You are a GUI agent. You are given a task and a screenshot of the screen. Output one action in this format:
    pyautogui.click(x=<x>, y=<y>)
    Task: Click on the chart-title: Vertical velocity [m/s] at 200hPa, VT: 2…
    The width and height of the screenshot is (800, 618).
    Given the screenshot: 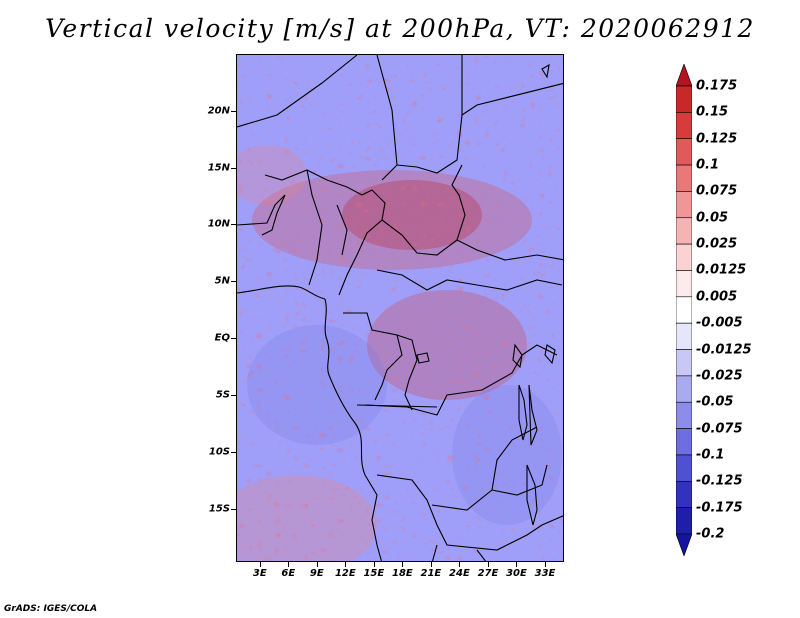 What is the action you would take?
    pyautogui.click(x=400, y=28)
    